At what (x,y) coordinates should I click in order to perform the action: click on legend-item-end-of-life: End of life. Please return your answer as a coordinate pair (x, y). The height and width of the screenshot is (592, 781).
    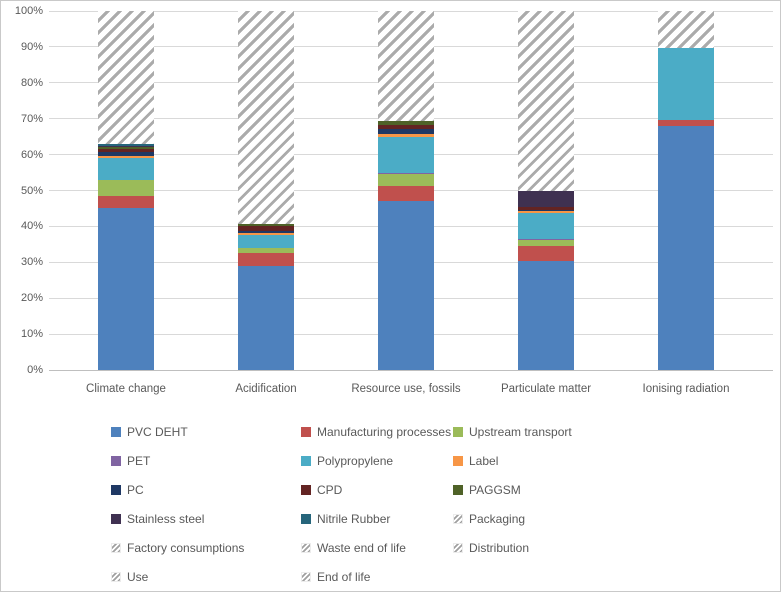
    Looking at the image, I should click on (377, 577).